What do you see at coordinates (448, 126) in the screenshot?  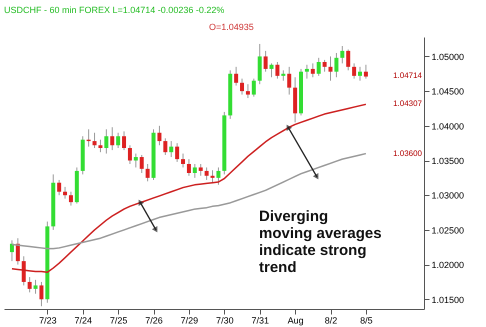 I see `y-tick-label: 1.04000` at bounding box center [448, 126].